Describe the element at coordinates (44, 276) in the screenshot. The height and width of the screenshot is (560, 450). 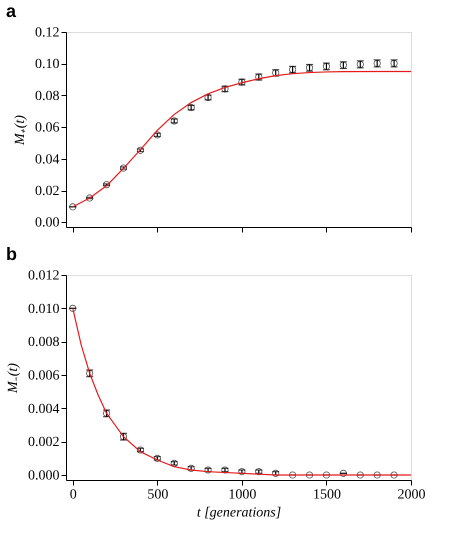
I see `y-tick-label: 0.012` at that location.